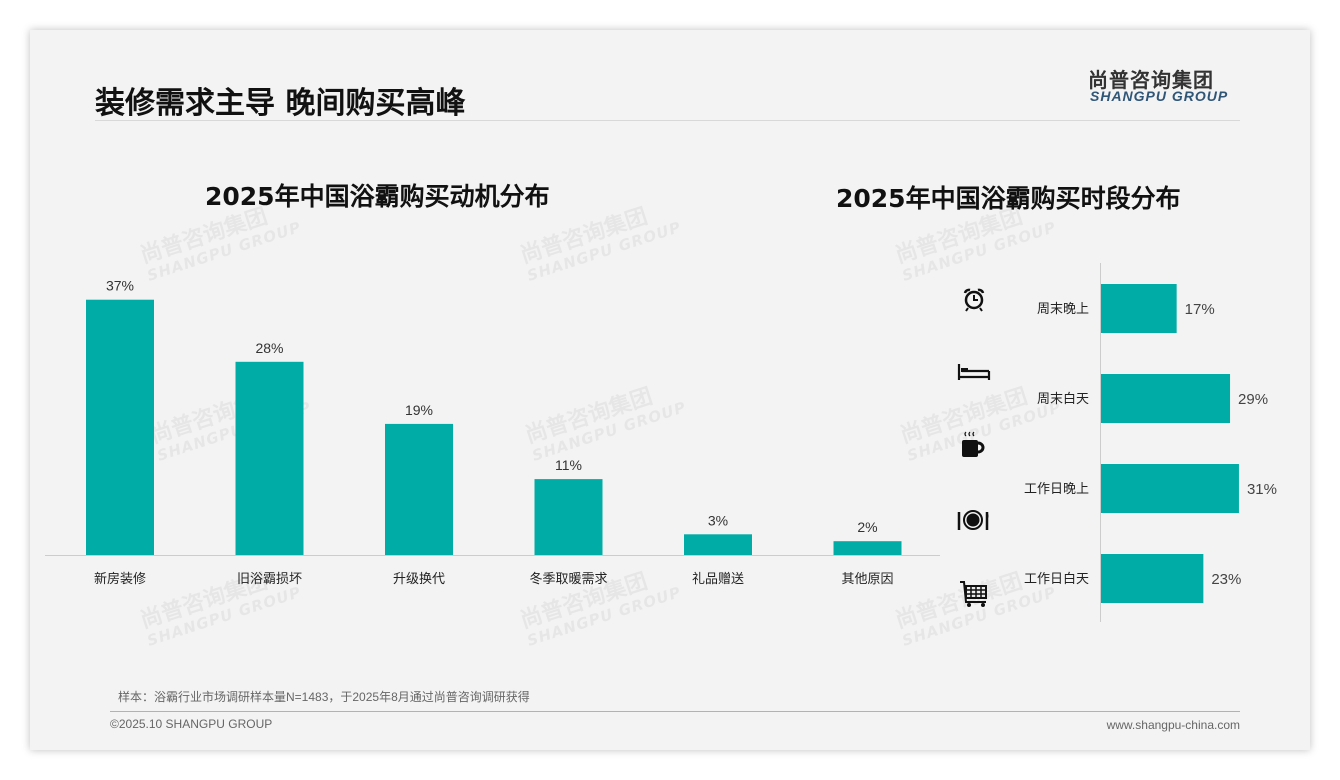 This screenshot has width=1340, height=780. Describe the element at coordinates (973, 594) in the screenshot. I see `shopping-cart-icon` at that location.